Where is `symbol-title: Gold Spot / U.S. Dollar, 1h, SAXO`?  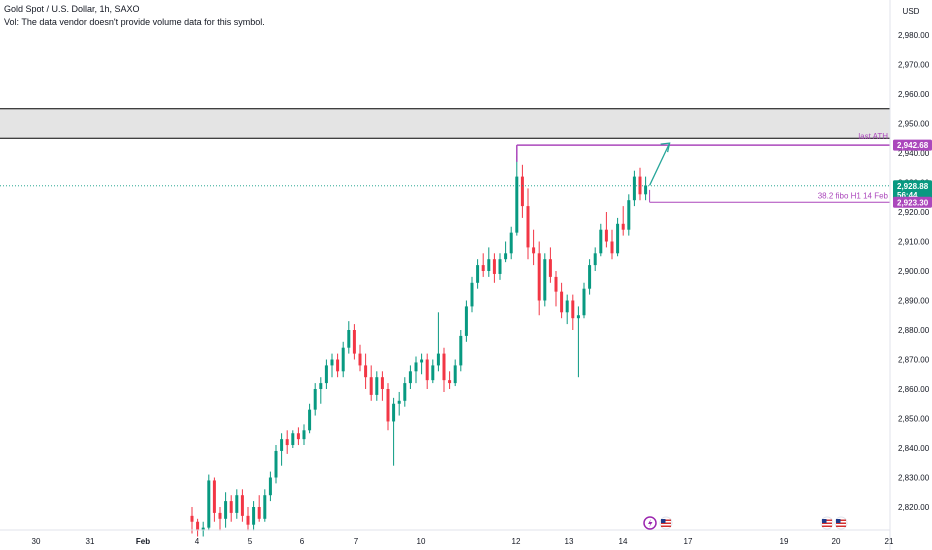
symbol-title: Gold Spot / U.S. Dollar, 1h, SAXO is located at coordinates (72, 9).